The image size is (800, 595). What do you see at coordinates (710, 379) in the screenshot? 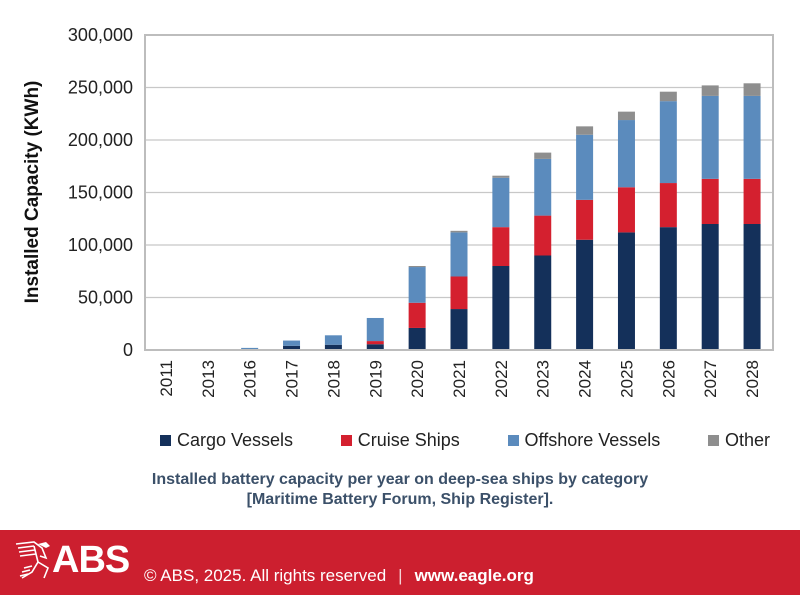
I see `x-tick-label: 2027` at bounding box center [710, 379].